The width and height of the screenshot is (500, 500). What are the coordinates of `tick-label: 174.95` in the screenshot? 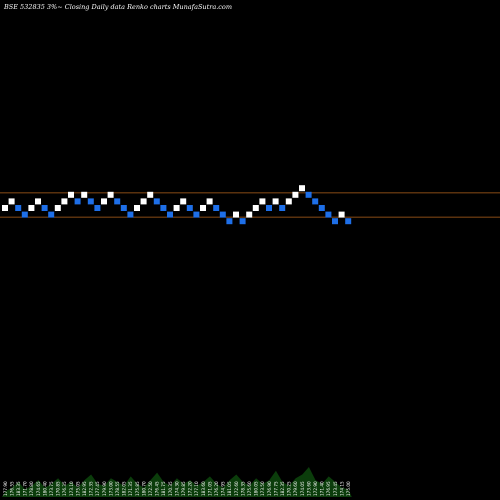 It's located at (223, 488).